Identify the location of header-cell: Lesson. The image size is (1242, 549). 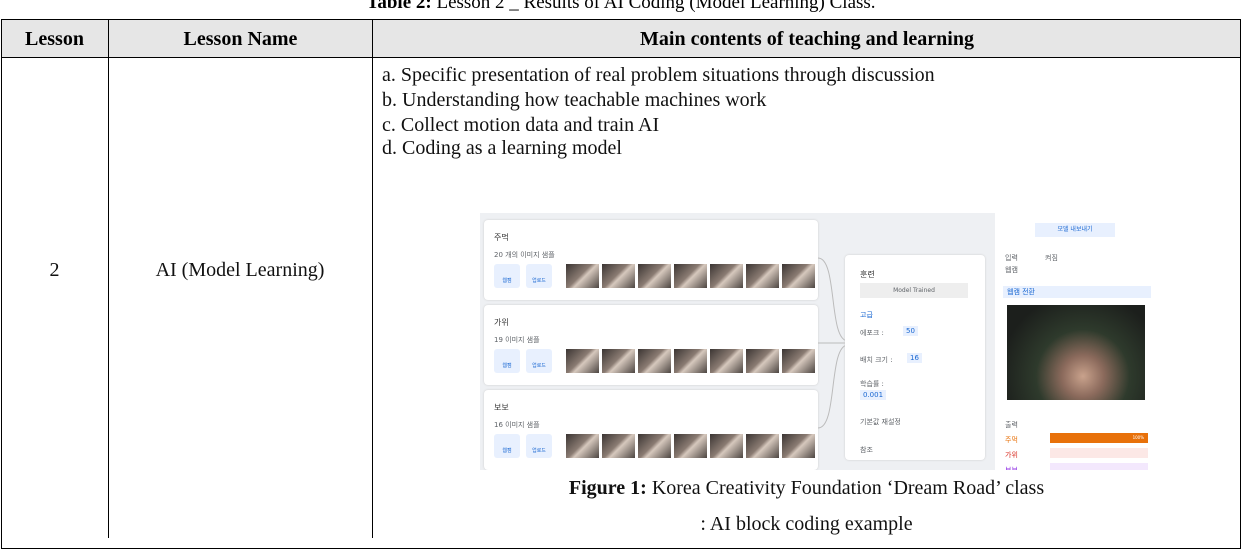
(54, 38).